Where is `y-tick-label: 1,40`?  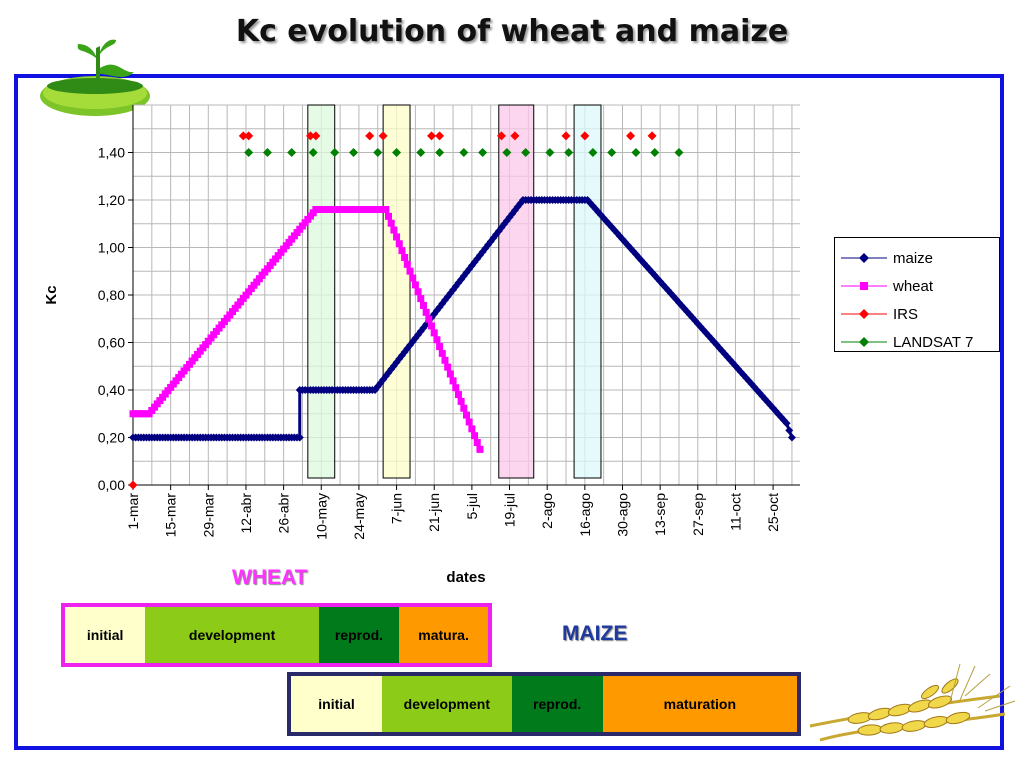
y-tick-label: 1,40 is located at coordinates (111, 153).